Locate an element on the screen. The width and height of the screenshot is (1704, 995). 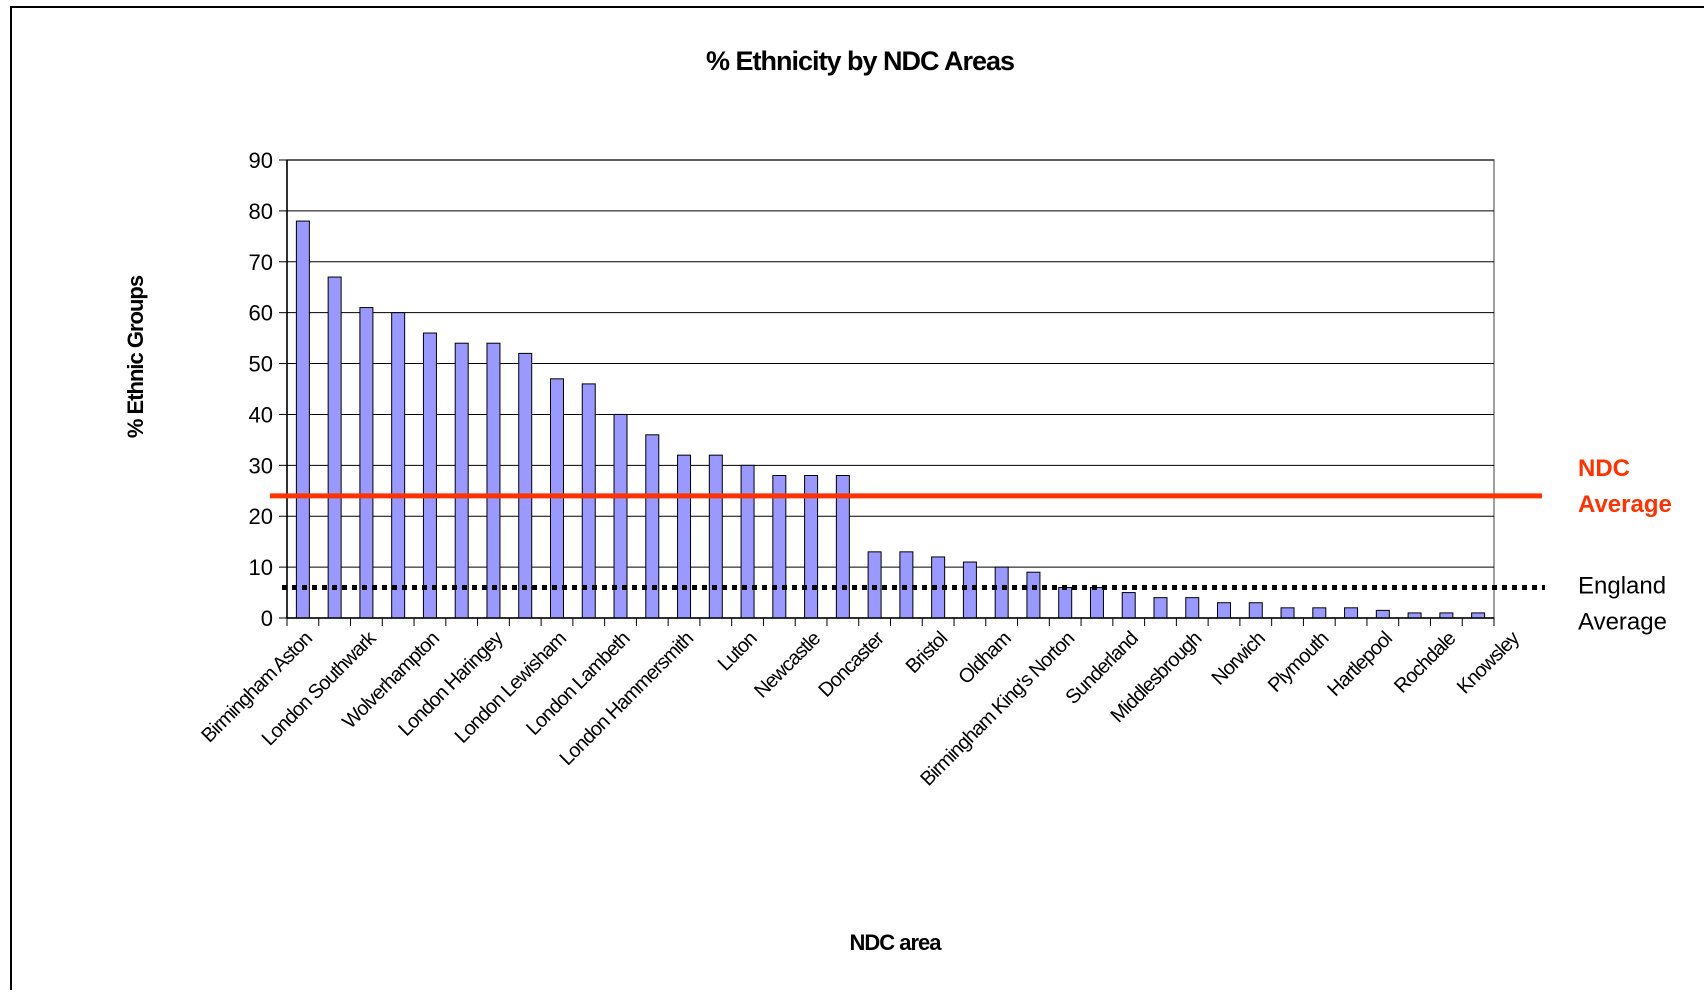
y-tick-label: 60 is located at coordinates (261, 313).